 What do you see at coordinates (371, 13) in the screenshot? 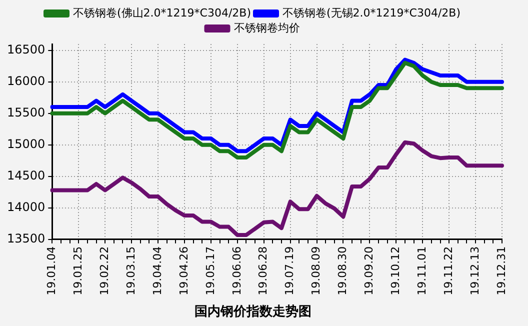
I see `legend-label: 不锈钢卷(无锡2.0*1219*C304/2B)` at bounding box center [371, 13].